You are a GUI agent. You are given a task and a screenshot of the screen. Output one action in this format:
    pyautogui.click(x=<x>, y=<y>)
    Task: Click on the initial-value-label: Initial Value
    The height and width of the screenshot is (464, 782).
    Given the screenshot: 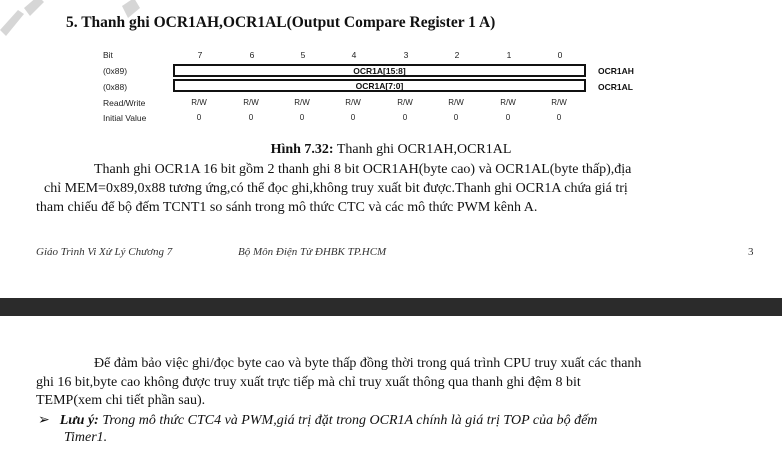 What is the action you would take?
    pyautogui.click(x=125, y=118)
    